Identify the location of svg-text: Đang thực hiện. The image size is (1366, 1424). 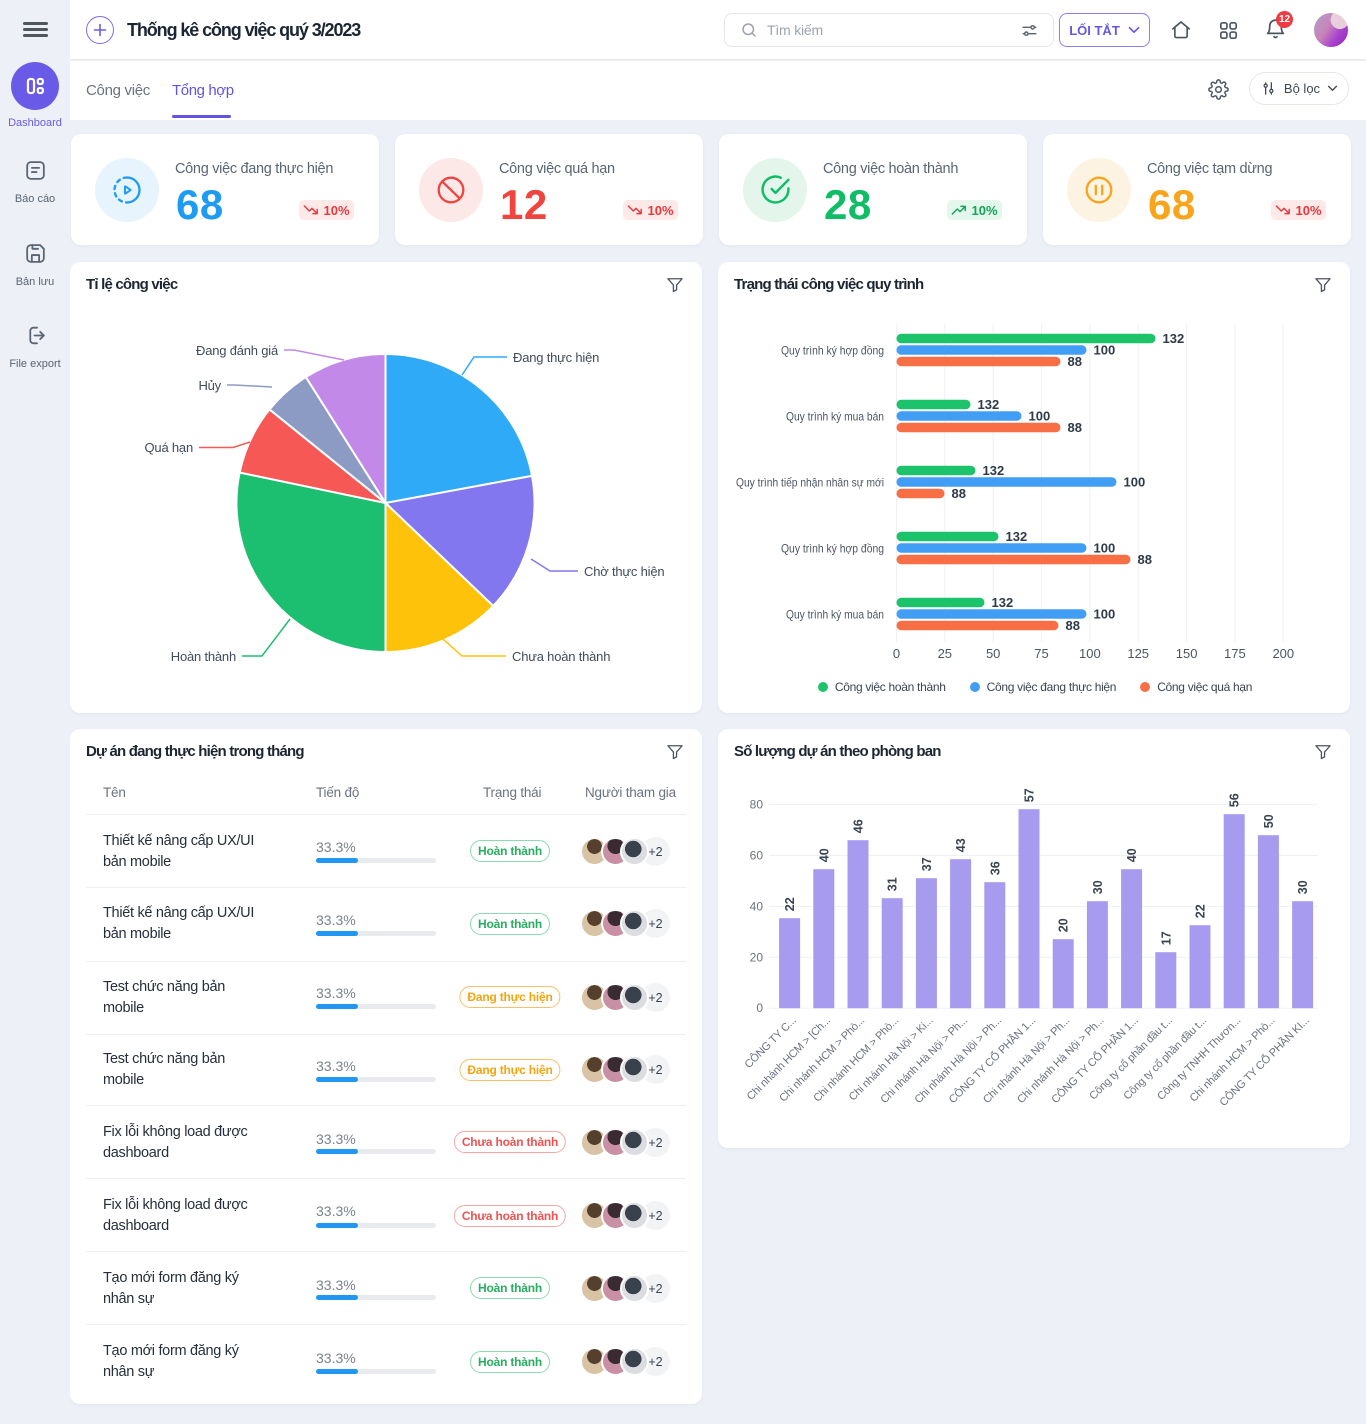
(556, 357).